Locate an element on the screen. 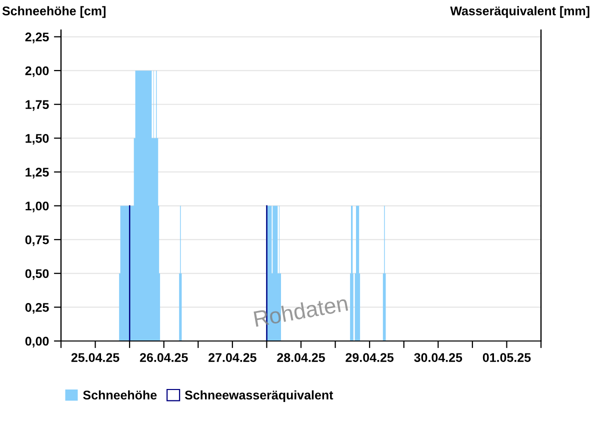 The width and height of the screenshot is (600, 426). x-tick-label: 29.04.25 is located at coordinates (370, 357).